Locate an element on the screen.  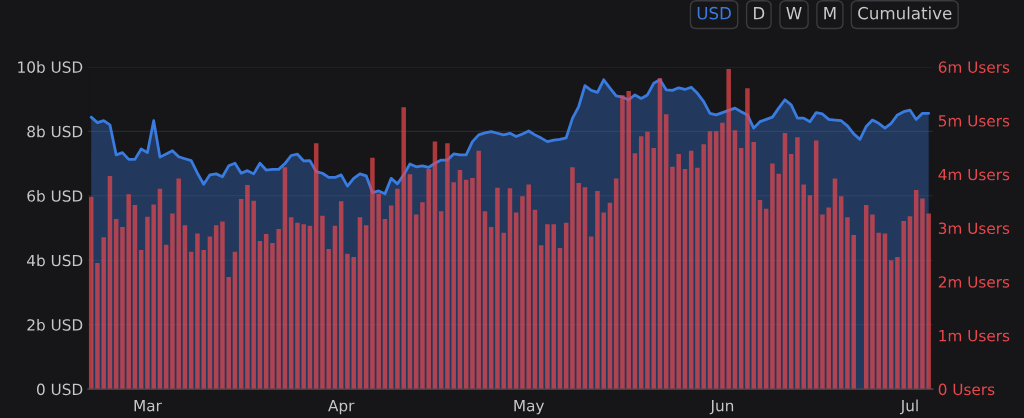
y2-tick-label: 6m Users is located at coordinates (974, 67).